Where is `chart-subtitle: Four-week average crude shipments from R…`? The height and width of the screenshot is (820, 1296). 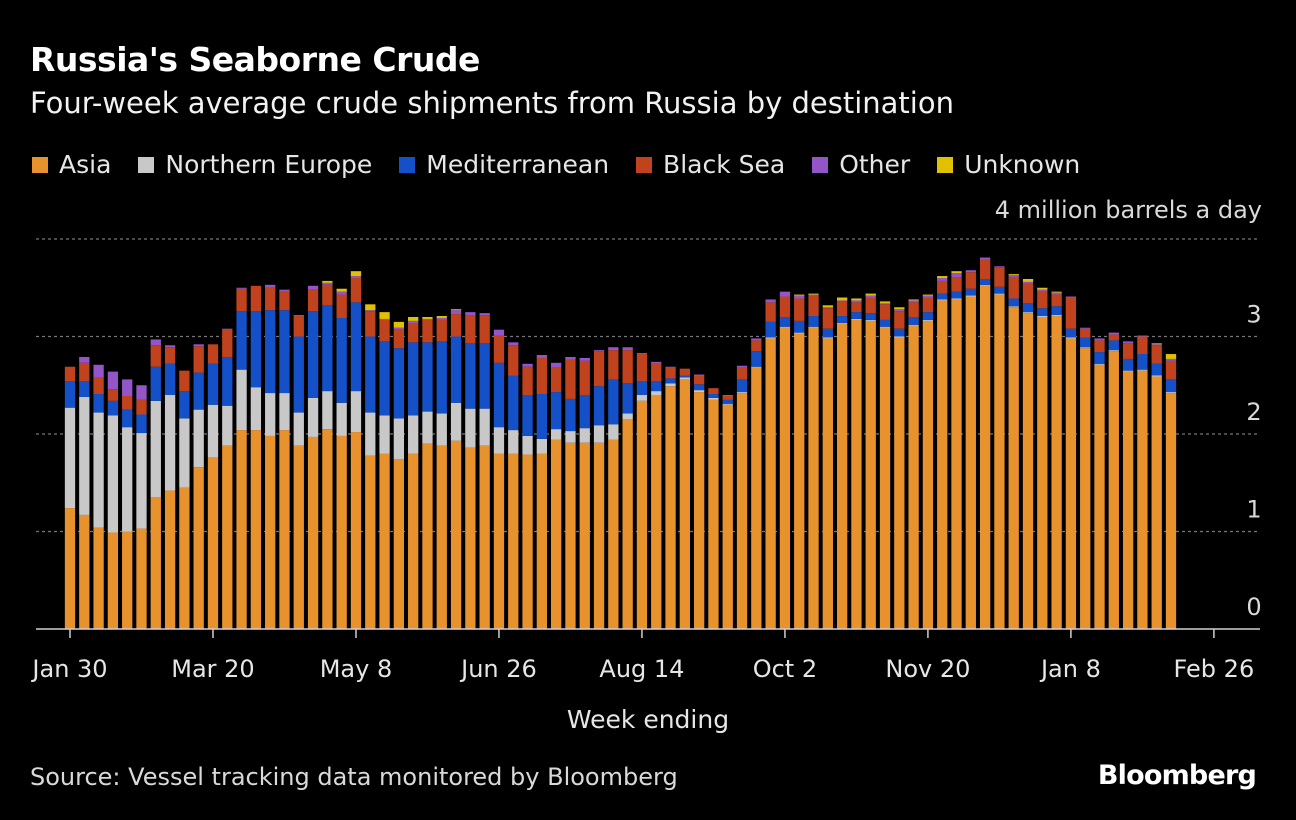 chart-subtitle: Four-week average crude shipments from R… is located at coordinates (492, 103).